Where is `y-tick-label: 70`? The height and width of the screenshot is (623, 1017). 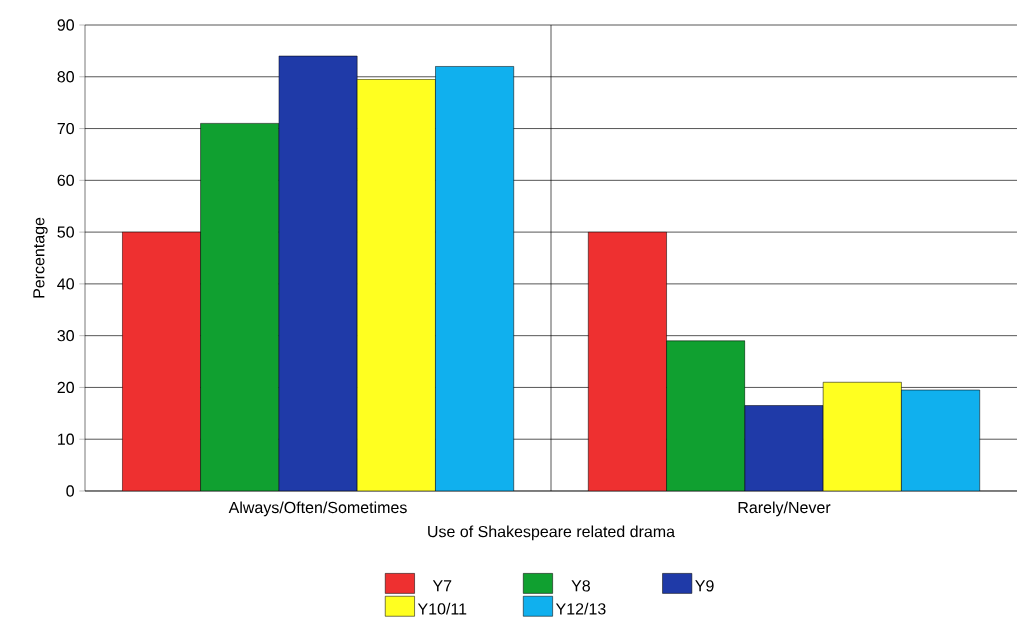
y-tick-label: 70 is located at coordinates (65, 128).